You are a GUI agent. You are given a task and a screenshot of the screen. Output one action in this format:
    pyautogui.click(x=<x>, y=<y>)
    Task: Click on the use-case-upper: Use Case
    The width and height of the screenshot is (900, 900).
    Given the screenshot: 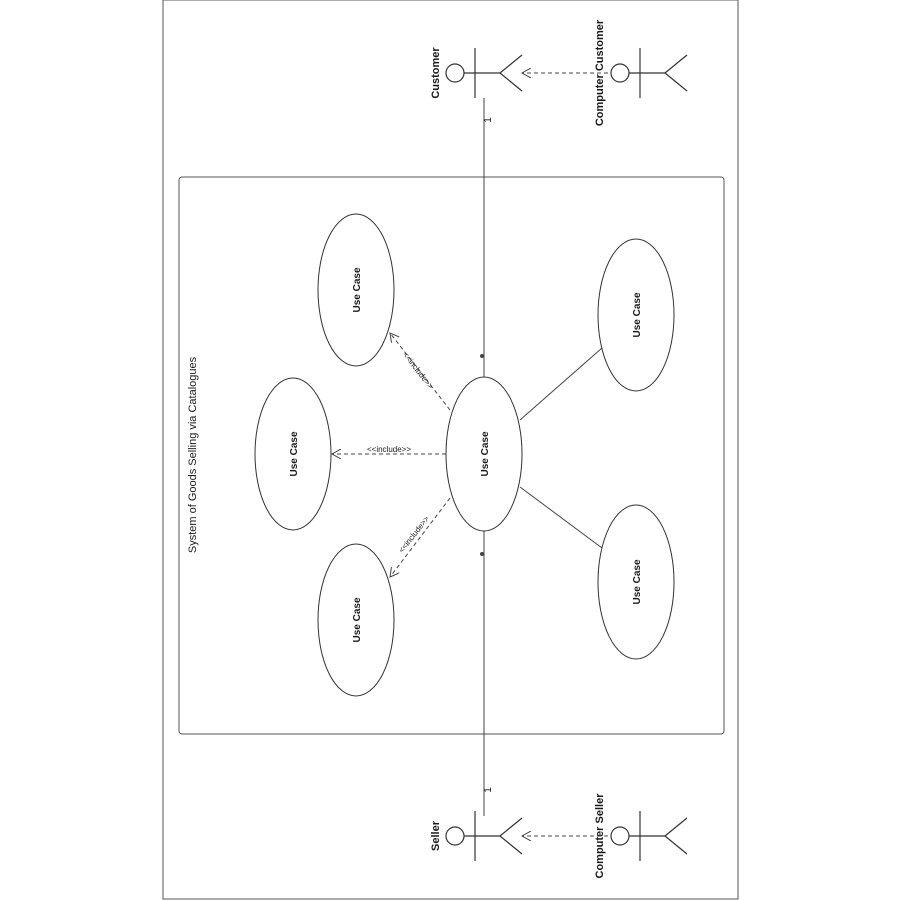 What is the action you would take?
    pyautogui.click(x=356, y=290)
    